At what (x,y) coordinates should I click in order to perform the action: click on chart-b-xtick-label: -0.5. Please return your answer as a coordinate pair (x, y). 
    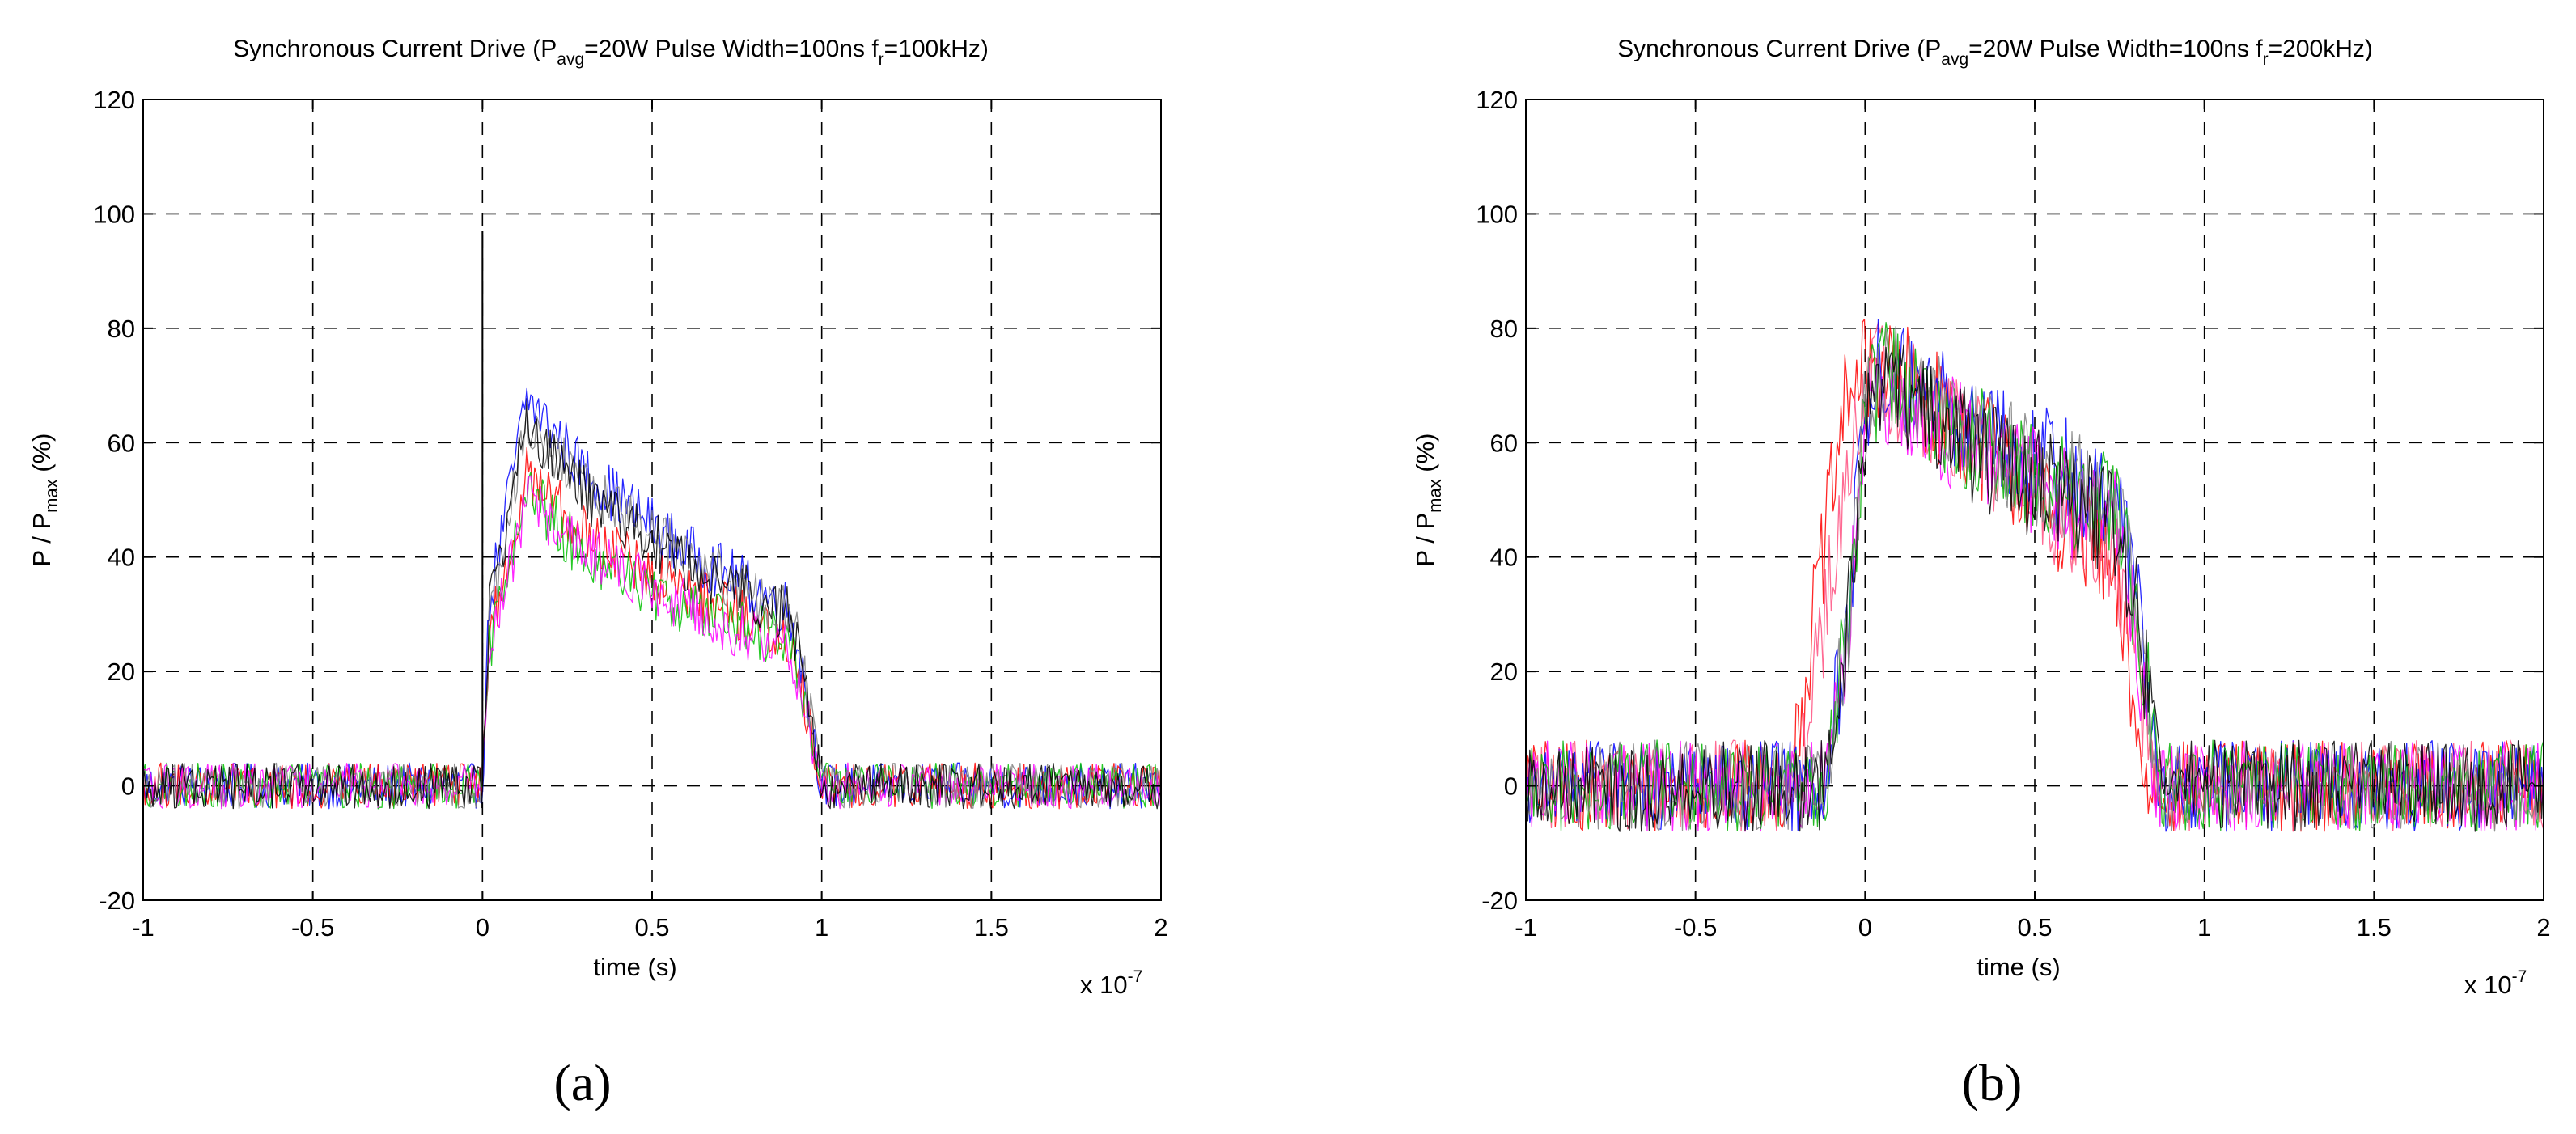
    Looking at the image, I should click on (1695, 927).